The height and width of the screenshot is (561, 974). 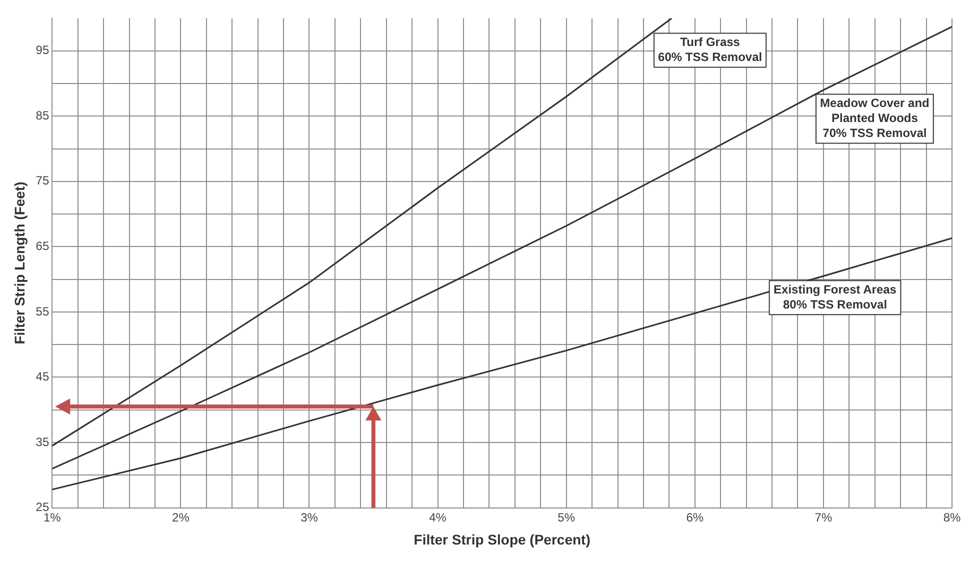 I want to click on x-tick-label: 4%, so click(x=438, y=517).